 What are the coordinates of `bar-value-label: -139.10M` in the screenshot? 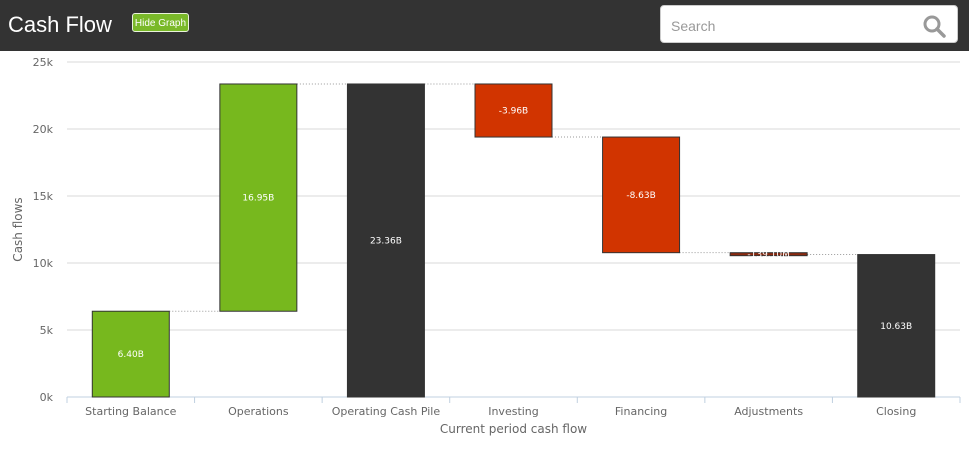 It's located at (768, 255).